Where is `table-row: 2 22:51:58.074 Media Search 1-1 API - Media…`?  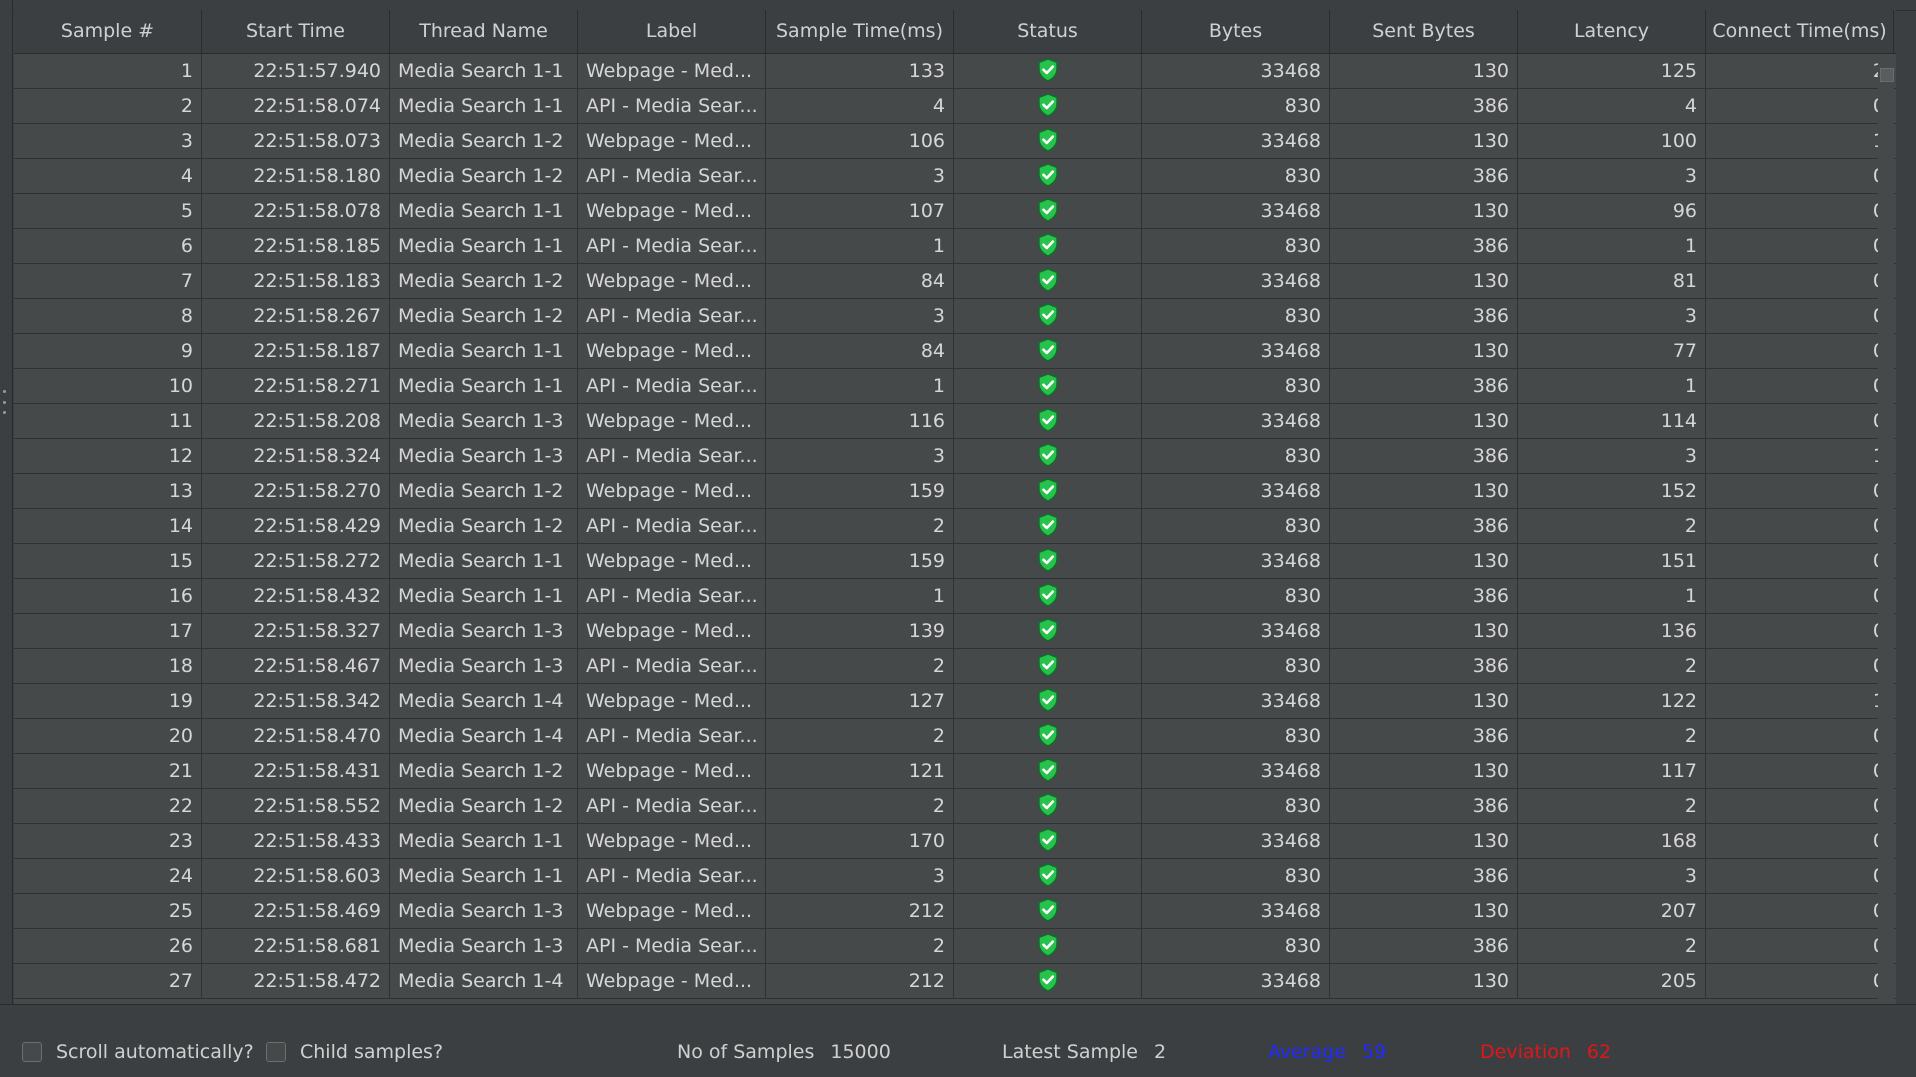 table-row: 2 22:51:58.074 Media Search 1-1 API - Media… is located at coordinates (955, 106).